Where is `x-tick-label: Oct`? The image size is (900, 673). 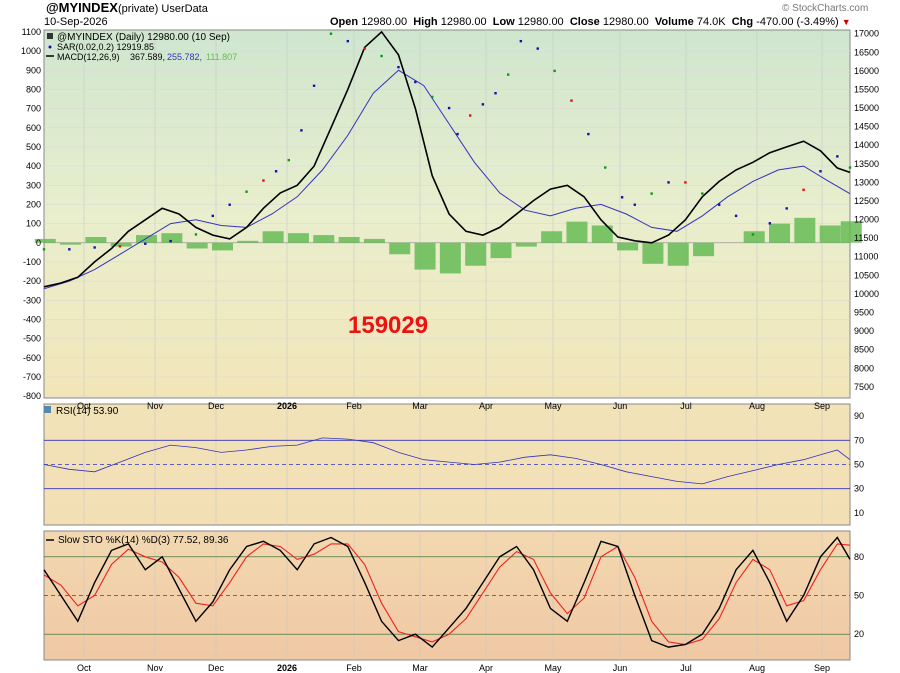 x-tick-label: Oct is located at coordinates (84, 668).